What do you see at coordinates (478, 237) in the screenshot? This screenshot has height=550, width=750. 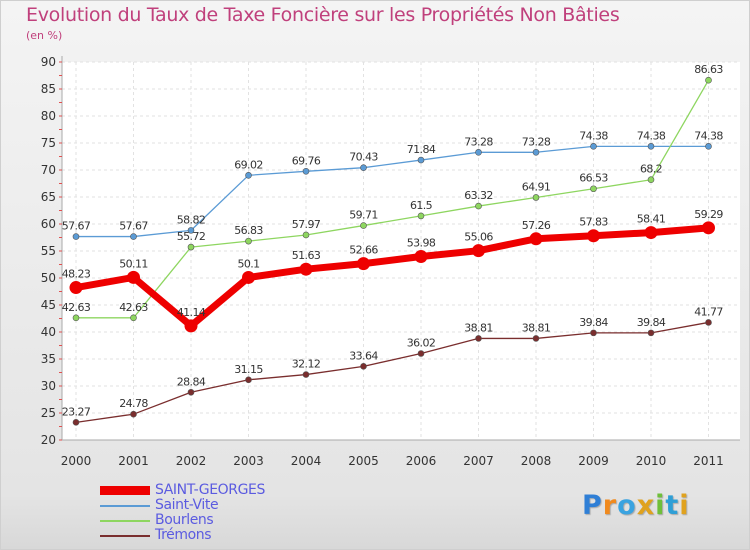 I see `data-label-saint-georges: 55.06` at bounding box center [478, 237].